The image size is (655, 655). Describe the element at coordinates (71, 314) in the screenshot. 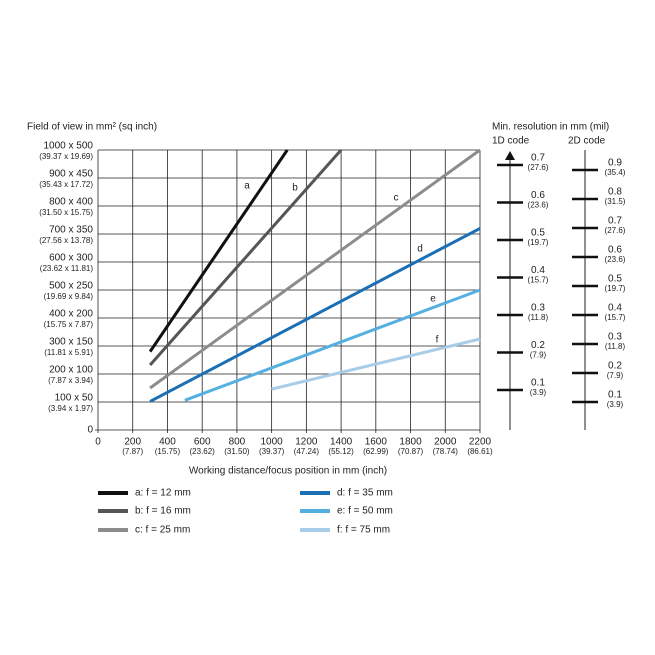

I see `y-tick-label: 400 x 200` at that location.